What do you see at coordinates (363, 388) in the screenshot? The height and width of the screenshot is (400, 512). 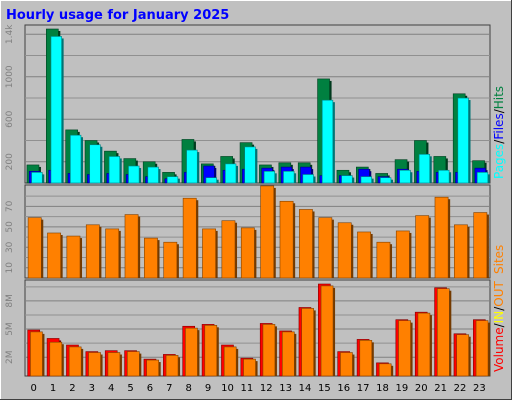 I see `x-tick-label-hour-17: 17` at bounding box center [363, 388].